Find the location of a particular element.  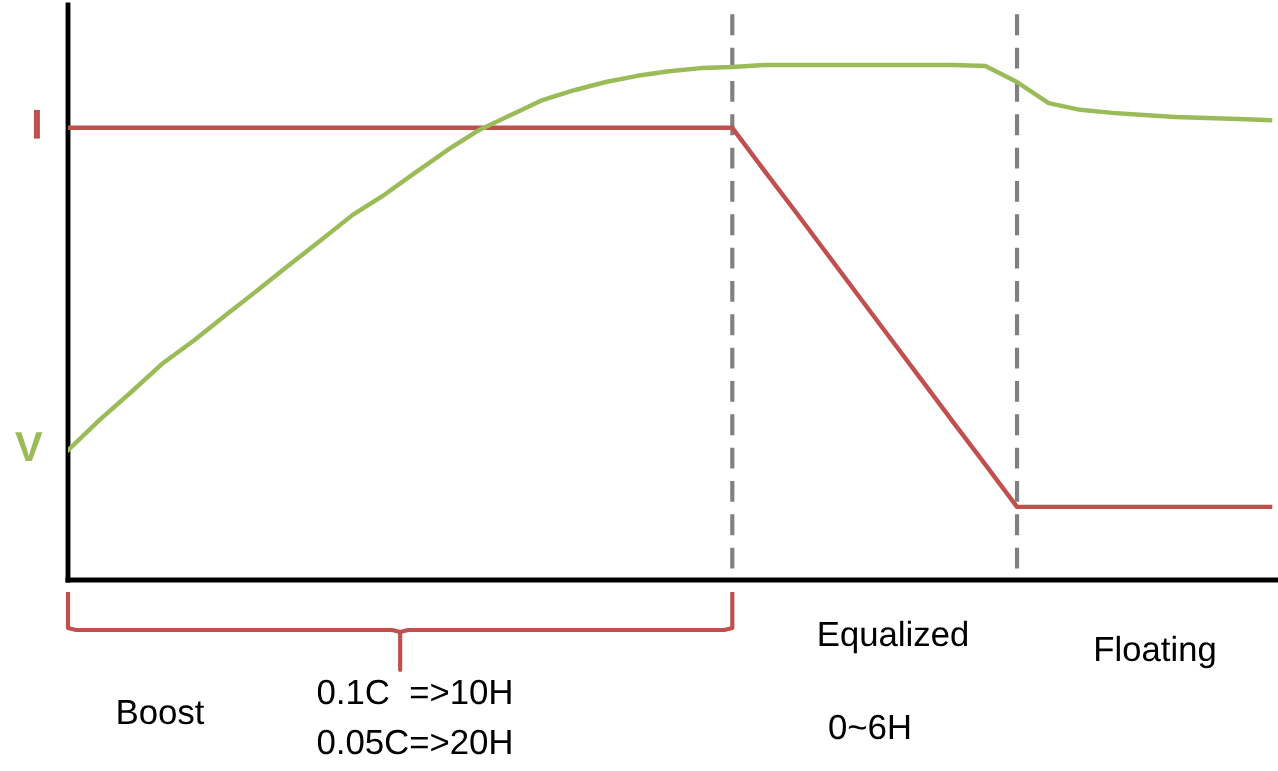

text: 0~6H is located at coordinates (869, 727).